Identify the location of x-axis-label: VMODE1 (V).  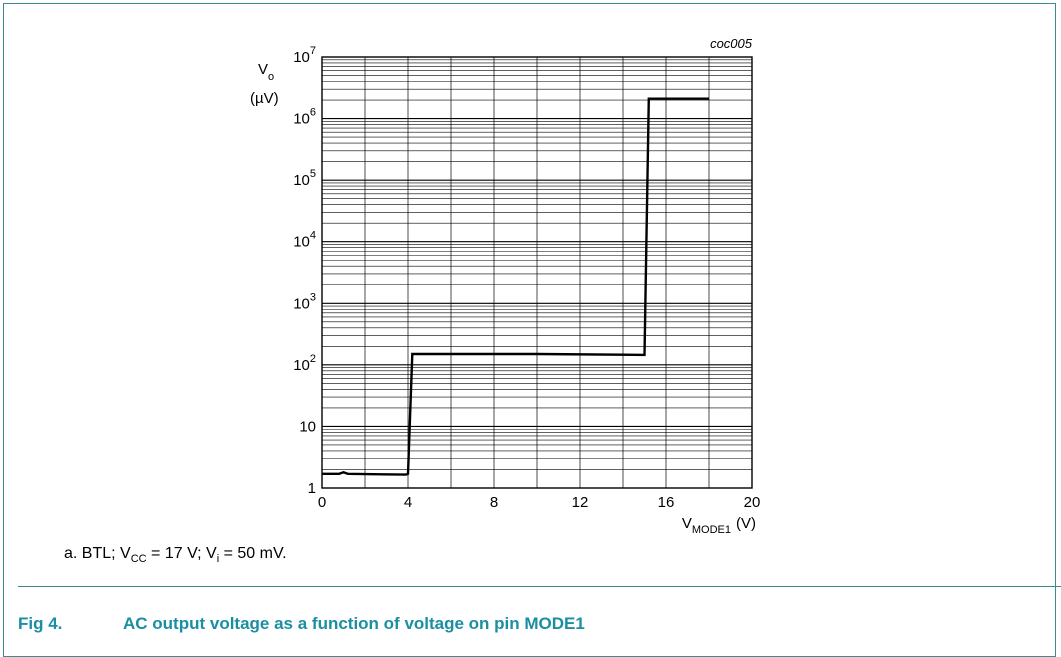
(719, 525).